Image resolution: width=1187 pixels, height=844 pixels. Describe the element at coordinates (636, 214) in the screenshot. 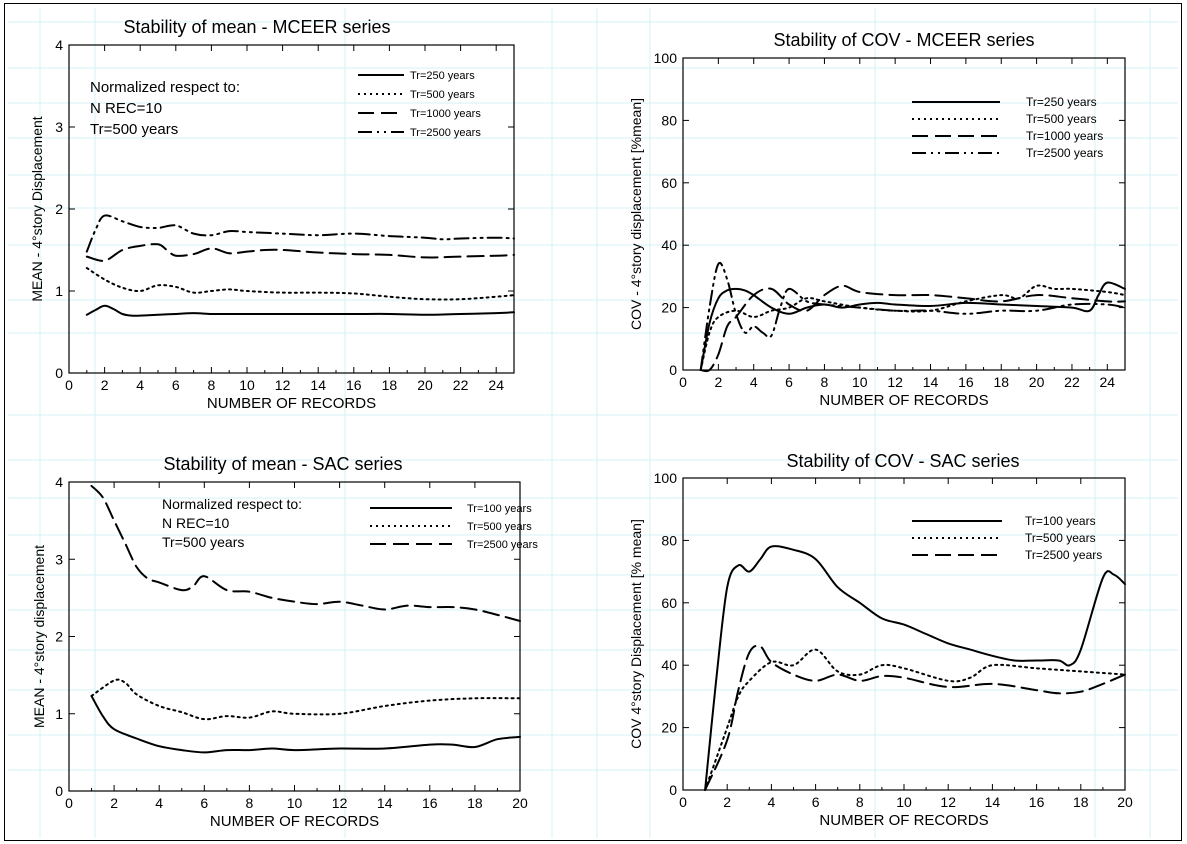

I see `y-axis-label: COV - 4°story displacement [%mean]` at that location.